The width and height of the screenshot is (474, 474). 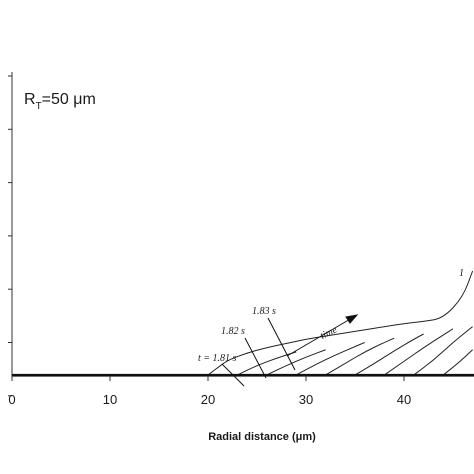 What do you see at coordinates (306, 399) in the screenshot?
I see `x-tick-label-30: 30` at bounding box center [306, 399].